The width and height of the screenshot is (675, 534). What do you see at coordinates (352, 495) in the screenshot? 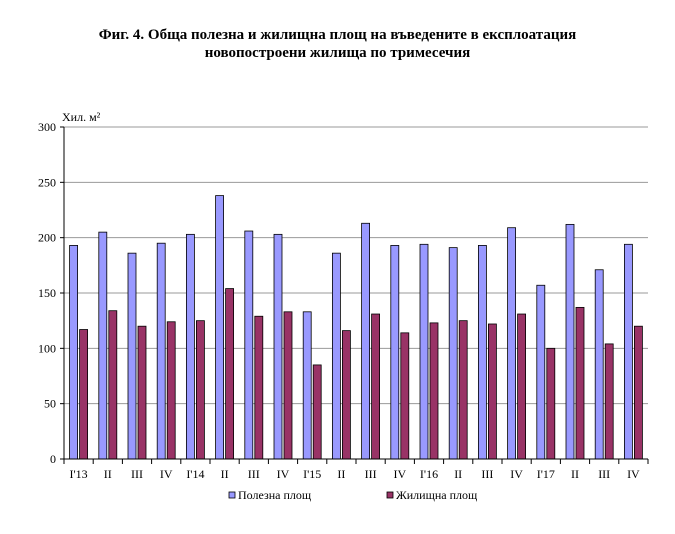
I see `legend: Полезна площ Жилищна площ` at bounding box center [352, 495].